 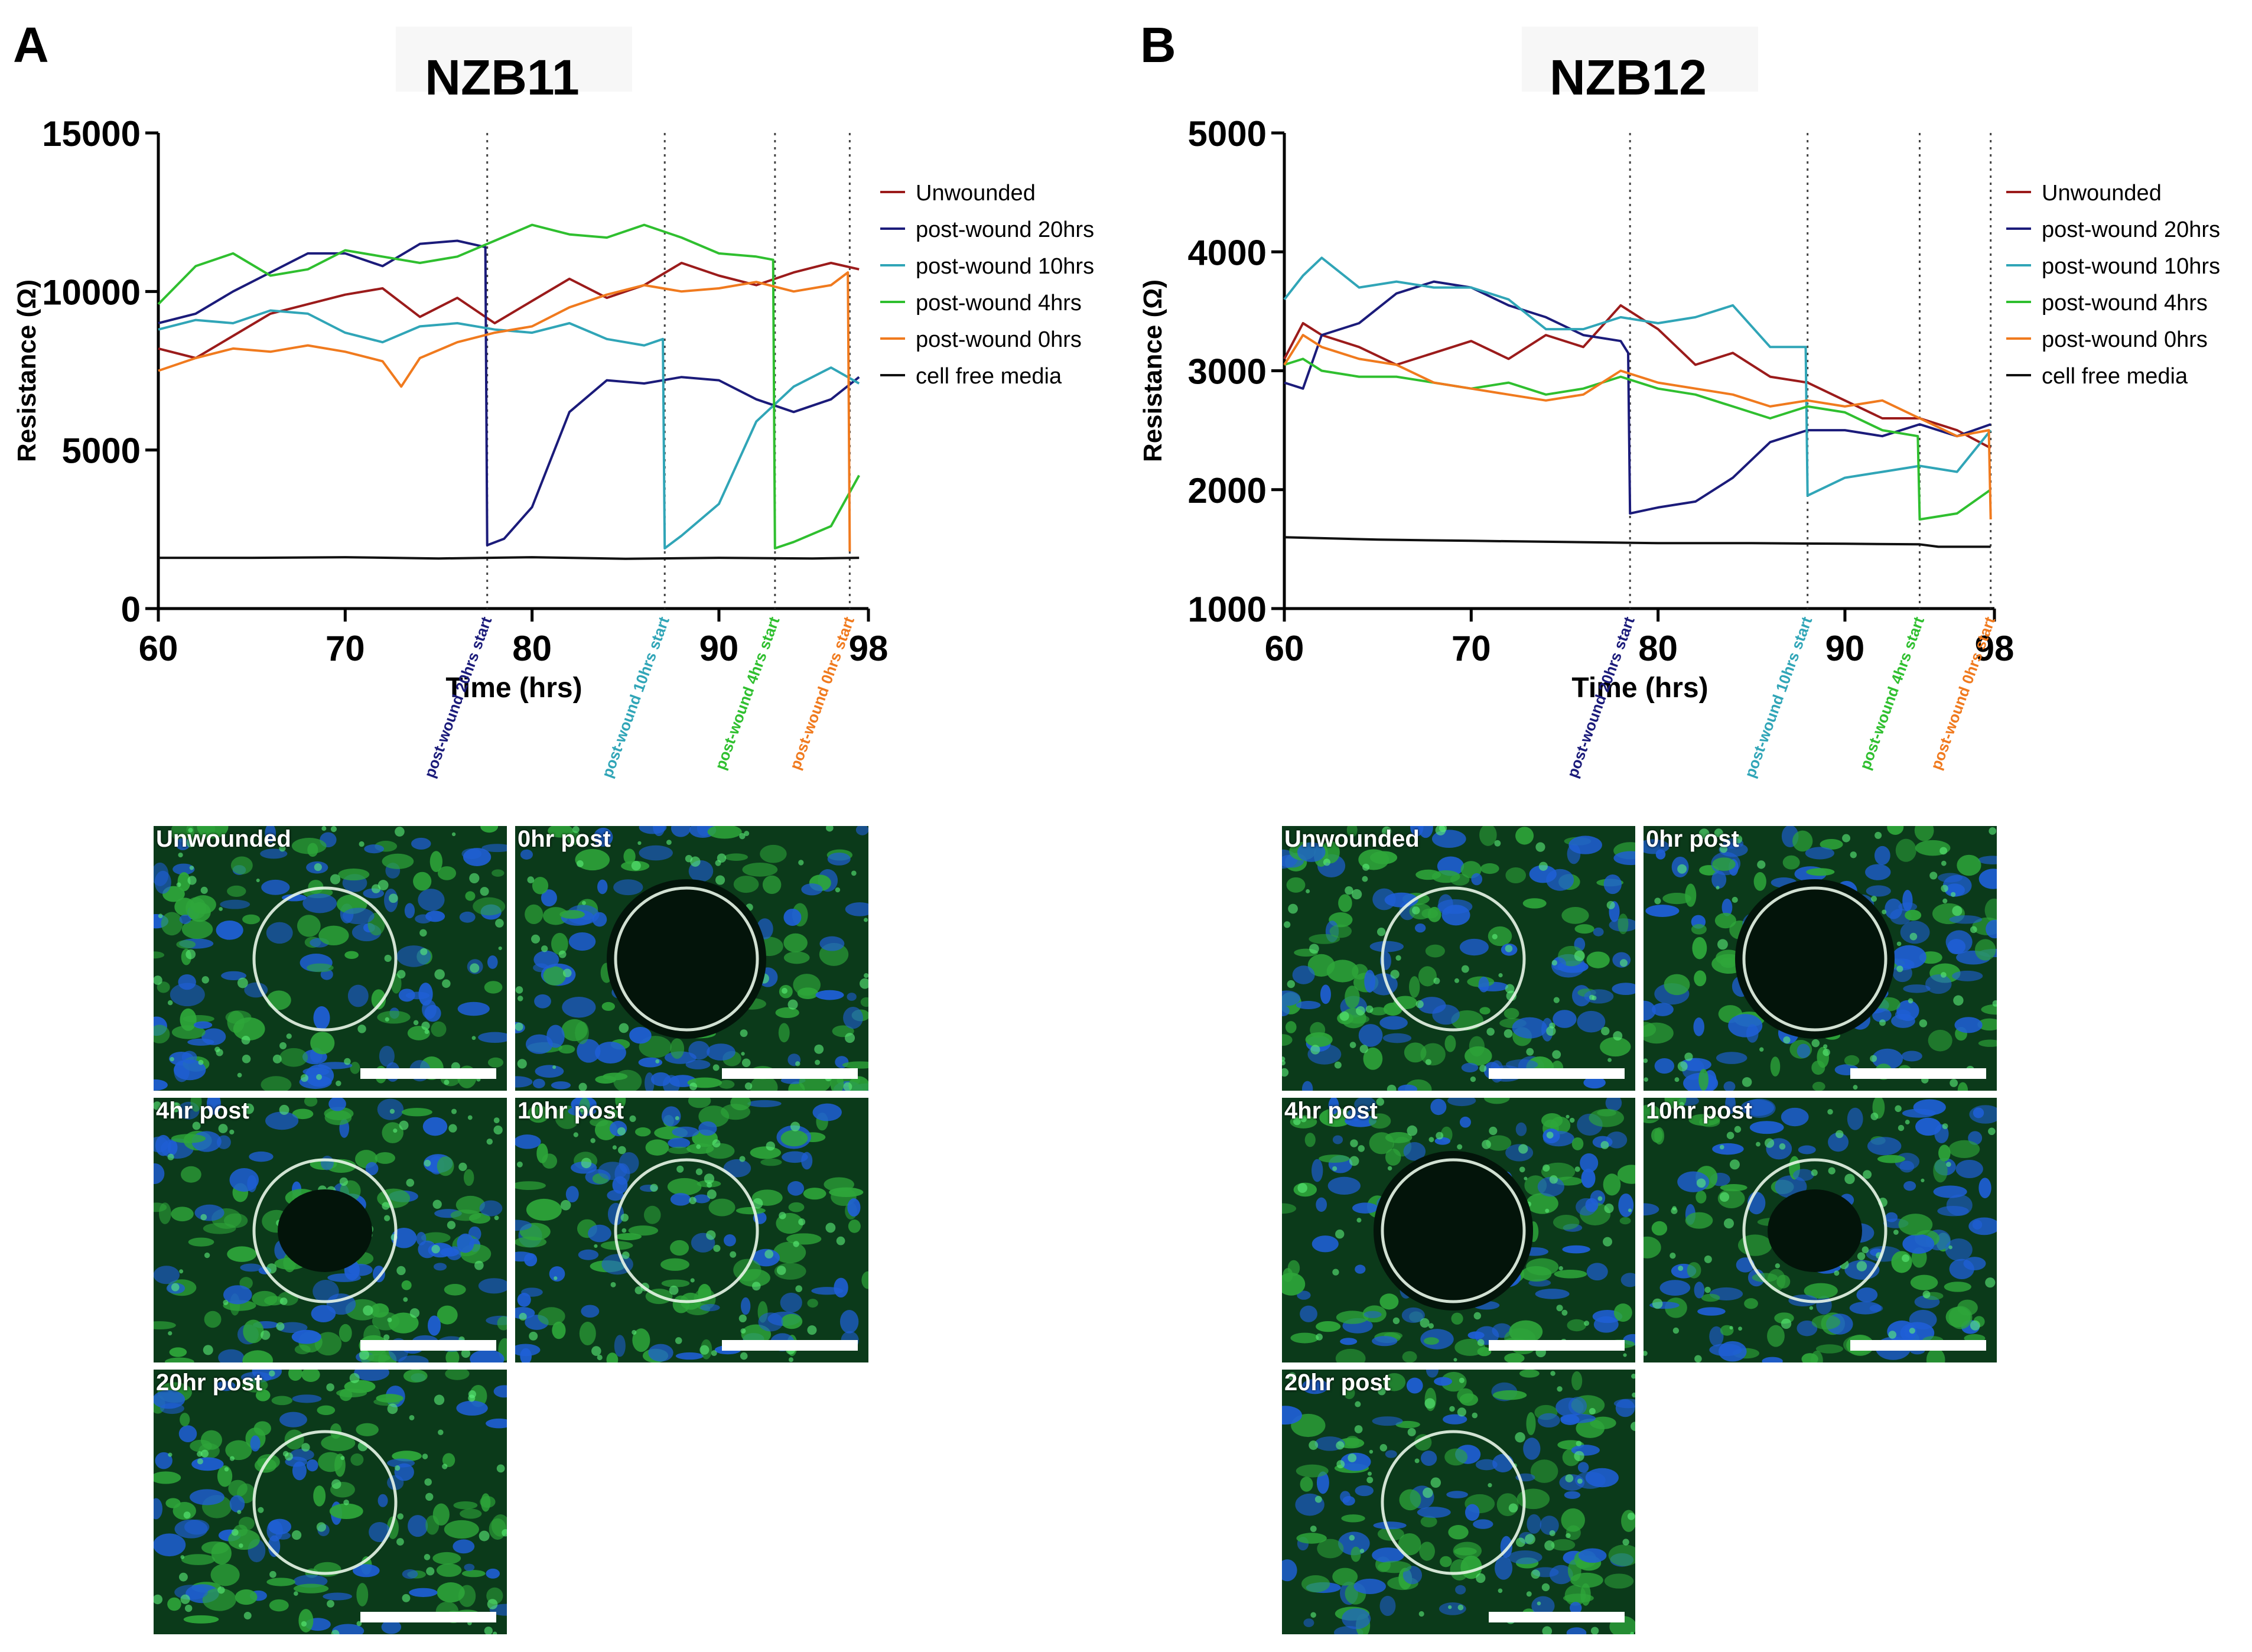 I want to click on y-axis-label: Resistance (Ω), so click(x=26, y=370).